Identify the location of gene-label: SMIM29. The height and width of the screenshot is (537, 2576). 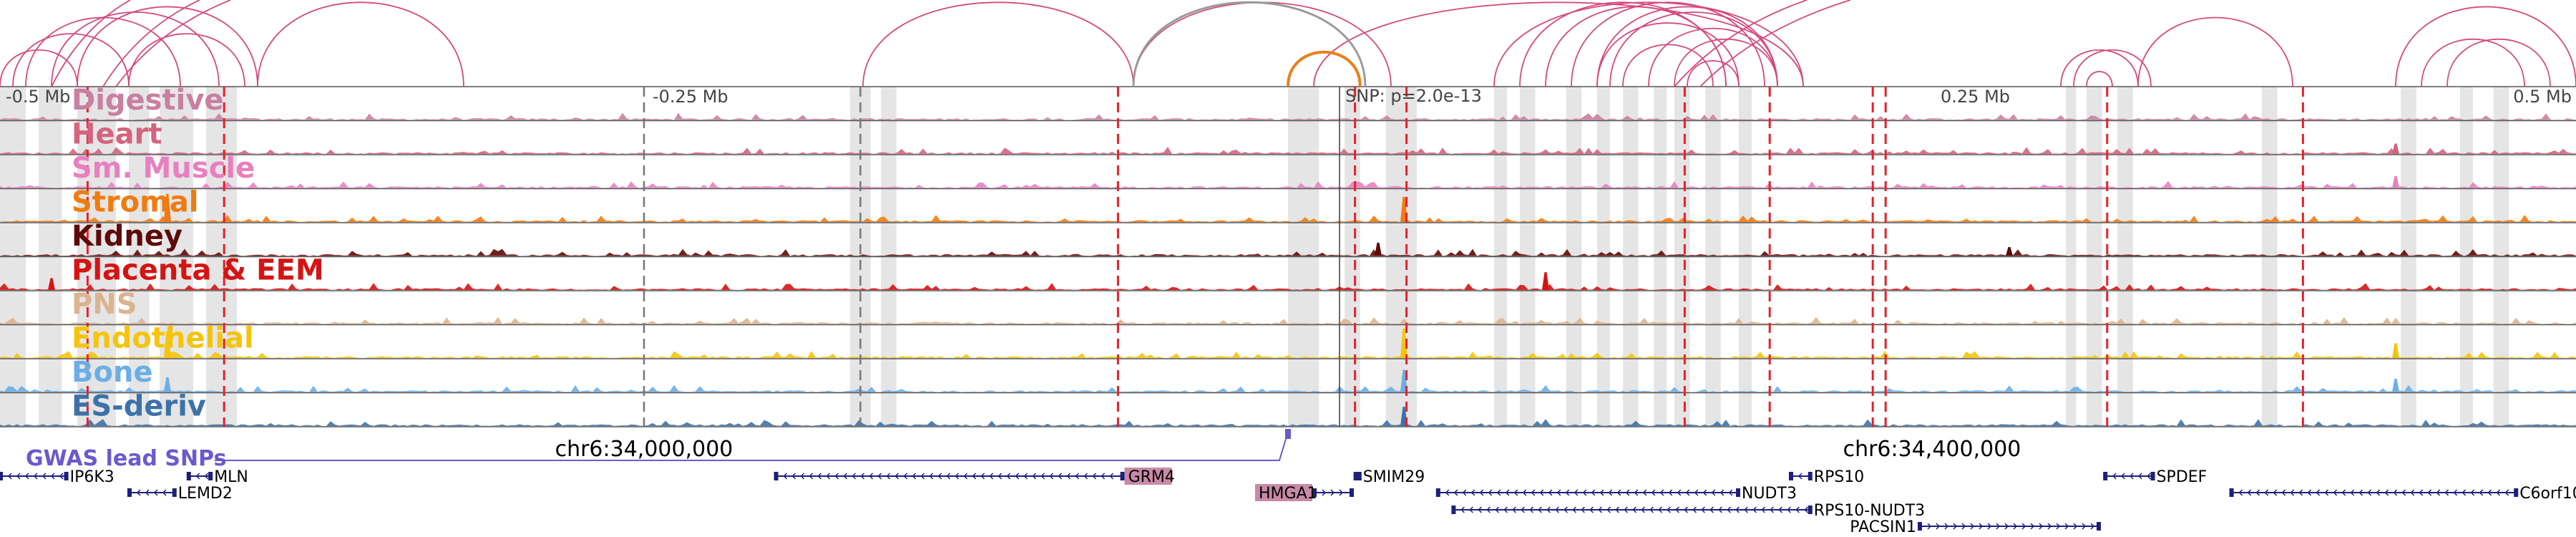
(1394, 477).